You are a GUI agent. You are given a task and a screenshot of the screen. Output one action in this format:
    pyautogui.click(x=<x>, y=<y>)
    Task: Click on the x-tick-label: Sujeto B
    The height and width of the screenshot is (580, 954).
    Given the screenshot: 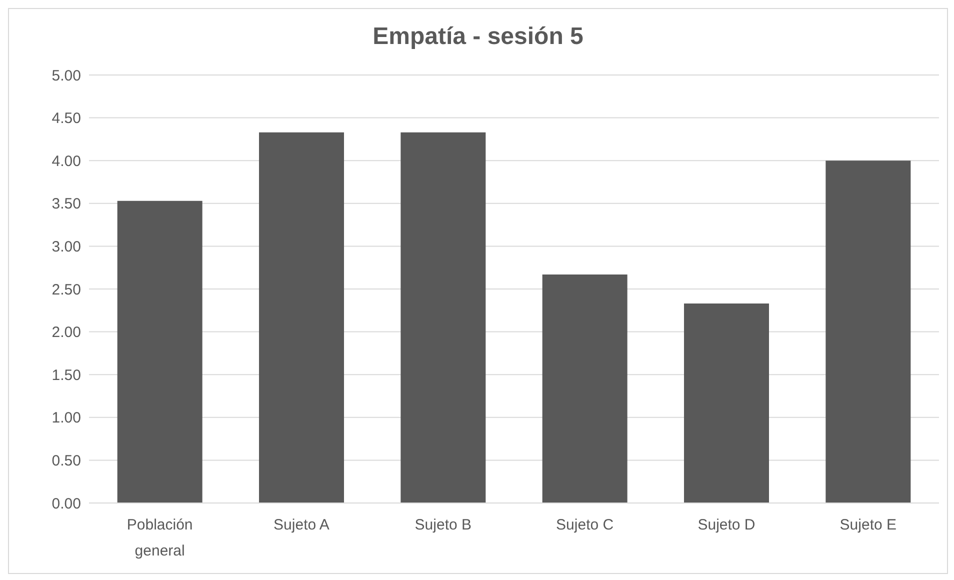 What is the action you would take?
    pyautogui.click(x=443, y=525)
    